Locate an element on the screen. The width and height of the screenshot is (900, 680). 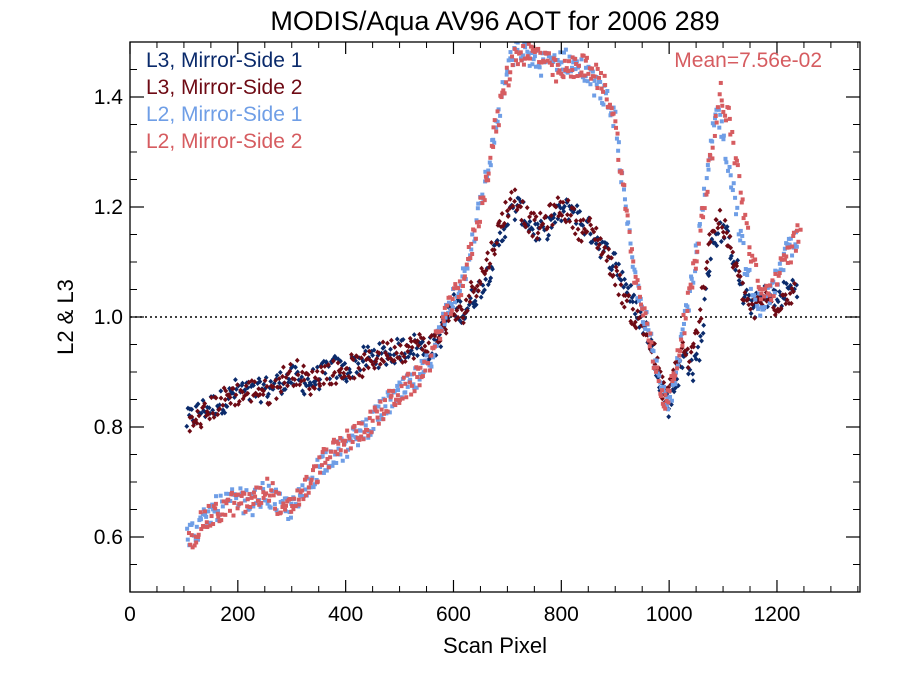
y-tick-label: 1.0 is located at coordinates (108, 317).